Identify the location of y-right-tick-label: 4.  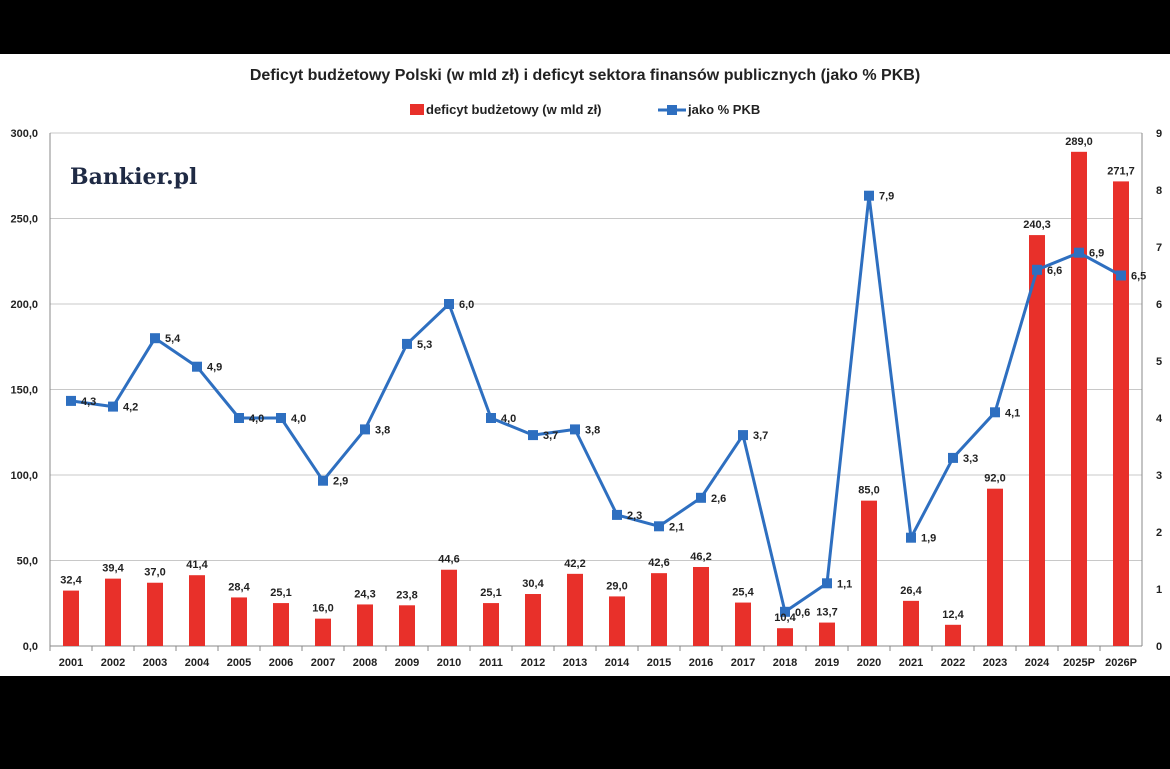
(1159, 419).